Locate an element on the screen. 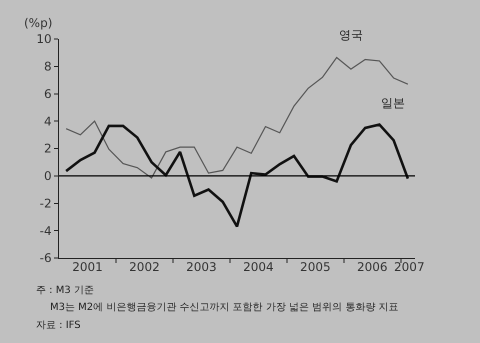  x-tick-label: 2005 is located at coordinates (315, 267).